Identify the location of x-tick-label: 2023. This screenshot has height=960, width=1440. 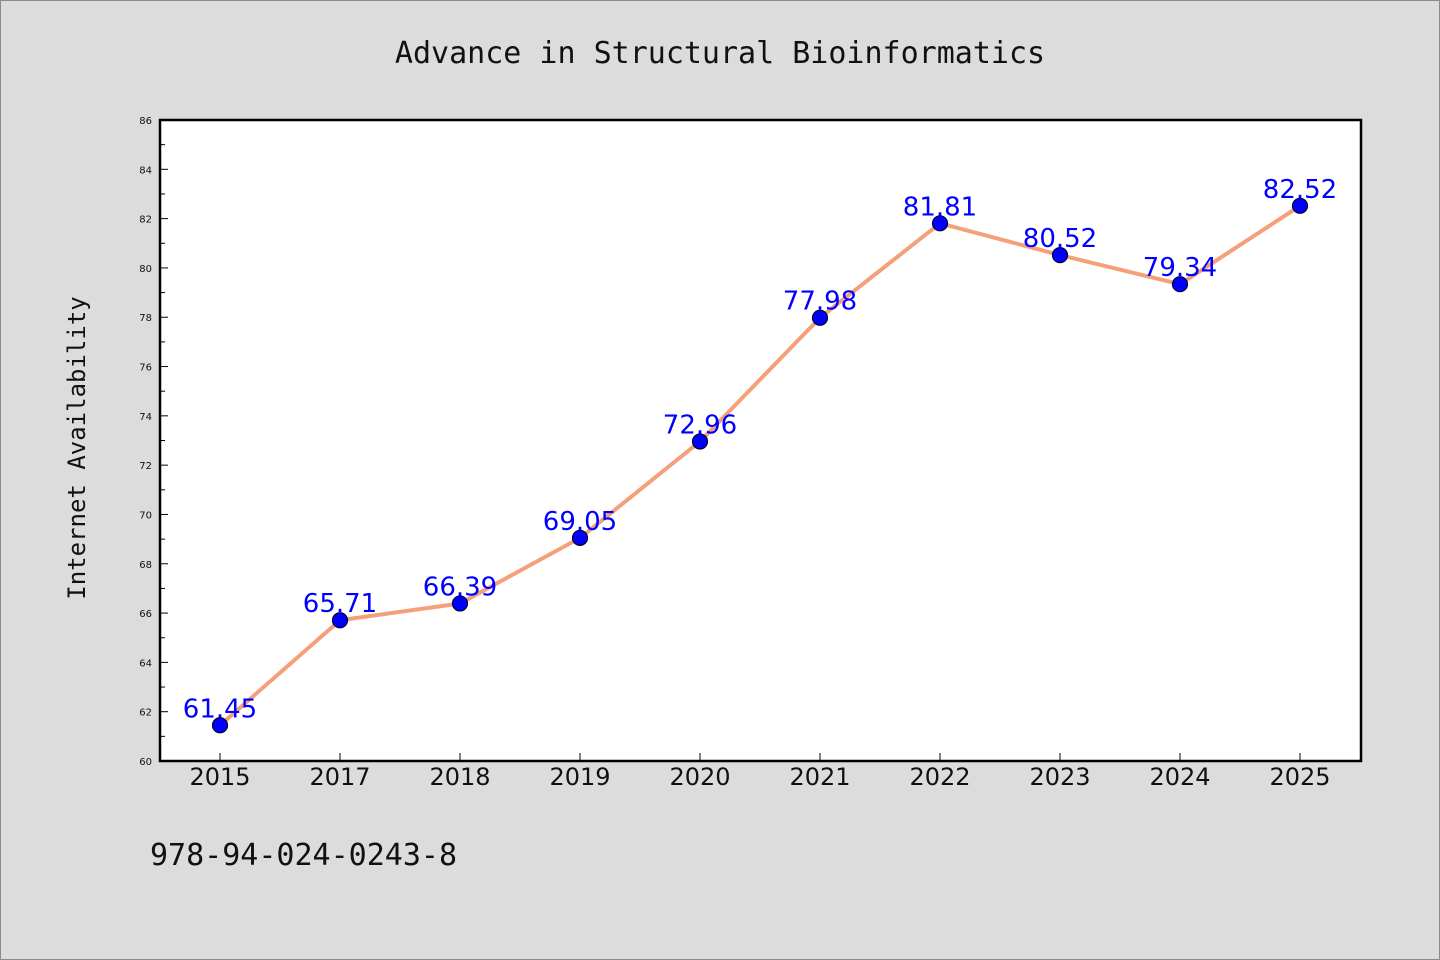
(1059, 777).